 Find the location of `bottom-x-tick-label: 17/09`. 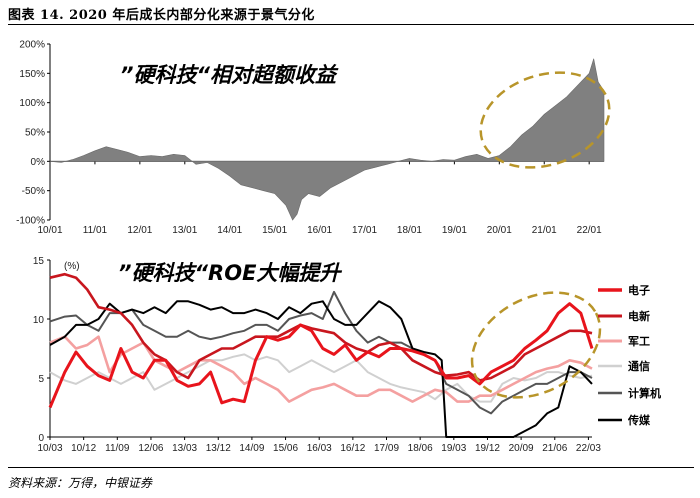

bottom-x-tick-label: 17/09 is located at coordinates (386, 448).